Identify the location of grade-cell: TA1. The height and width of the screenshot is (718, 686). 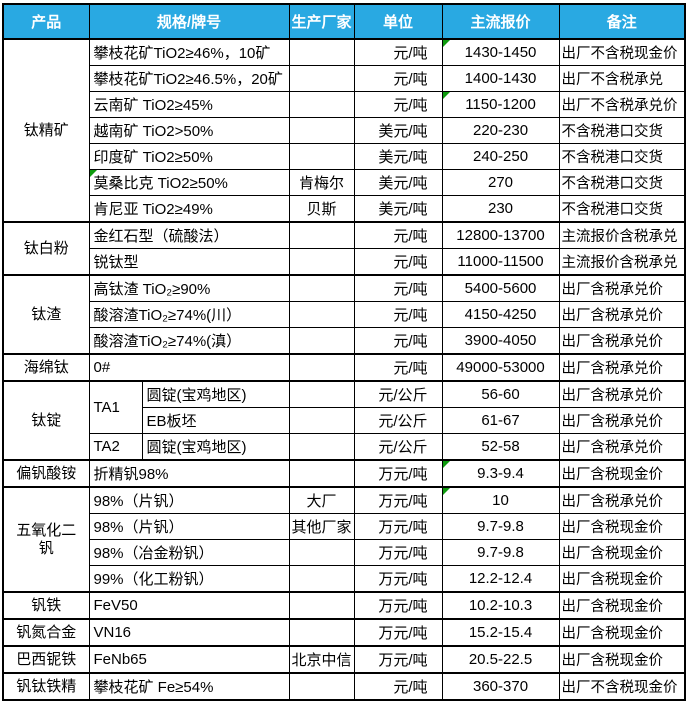
(115, 407).